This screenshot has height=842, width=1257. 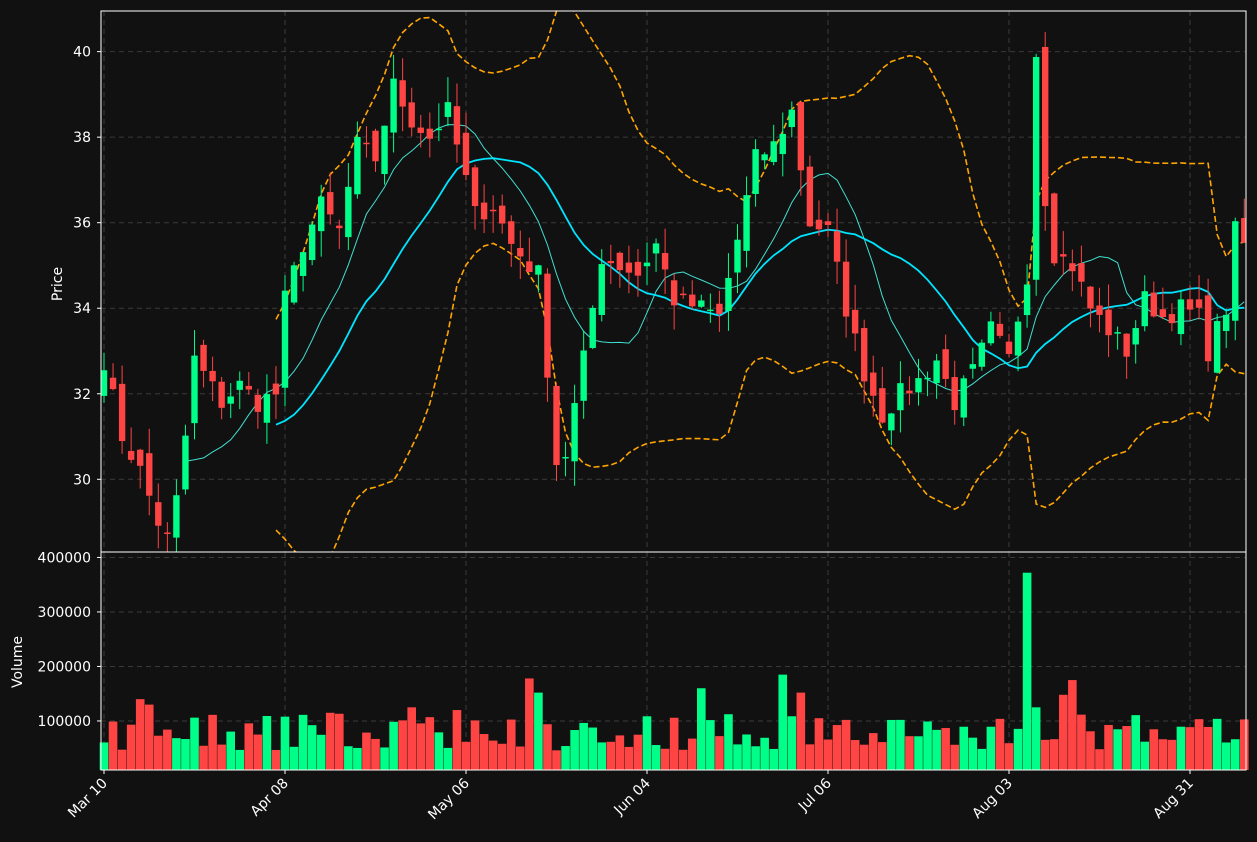 I want to click on volume-tick-label: 300000, so click(x=64, y=613).